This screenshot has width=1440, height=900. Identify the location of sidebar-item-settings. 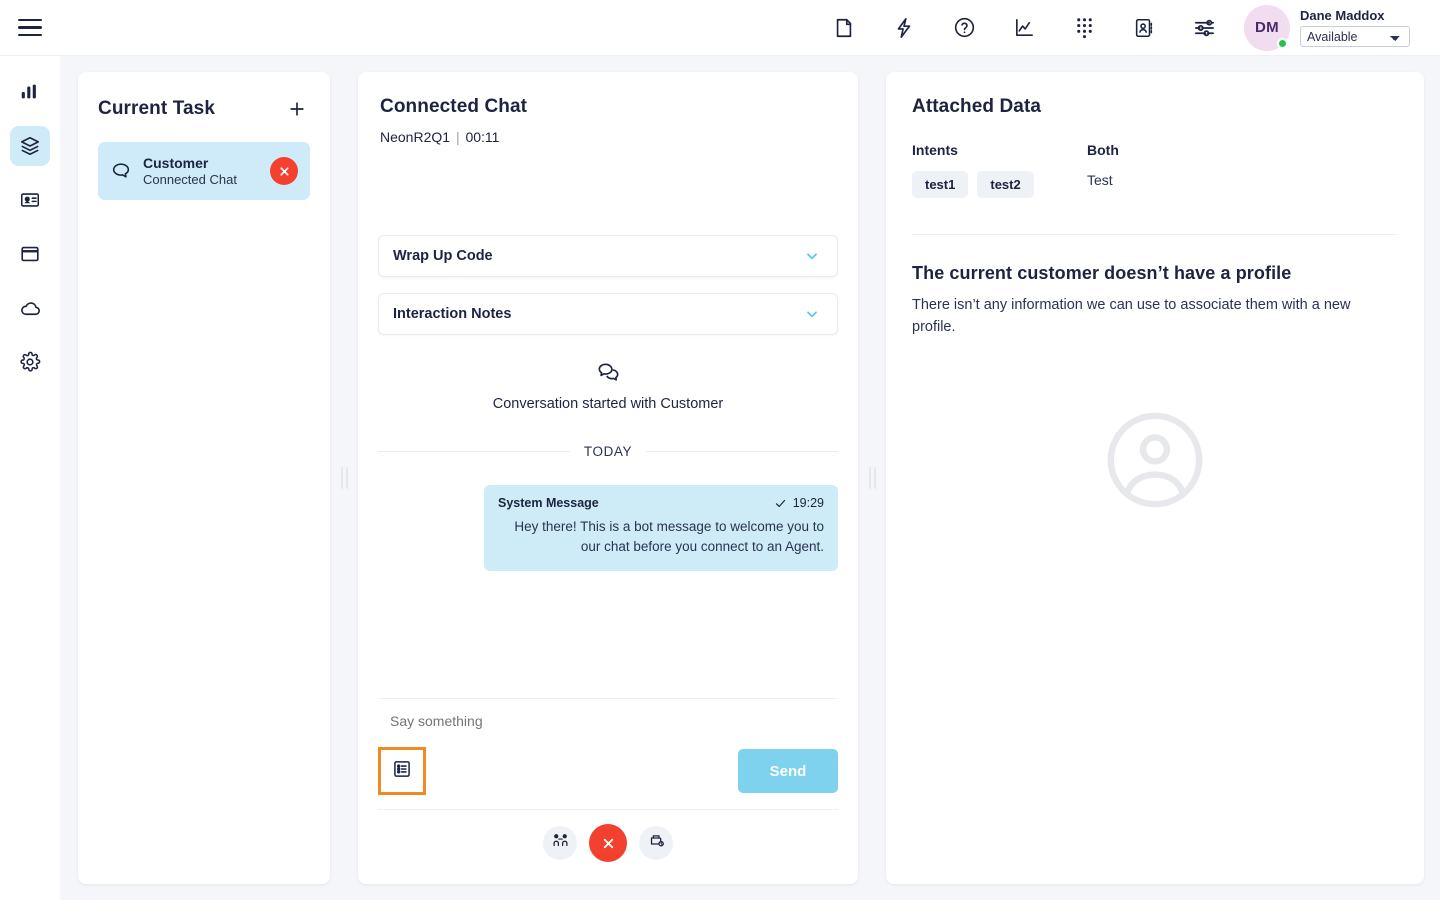
(30, 362).